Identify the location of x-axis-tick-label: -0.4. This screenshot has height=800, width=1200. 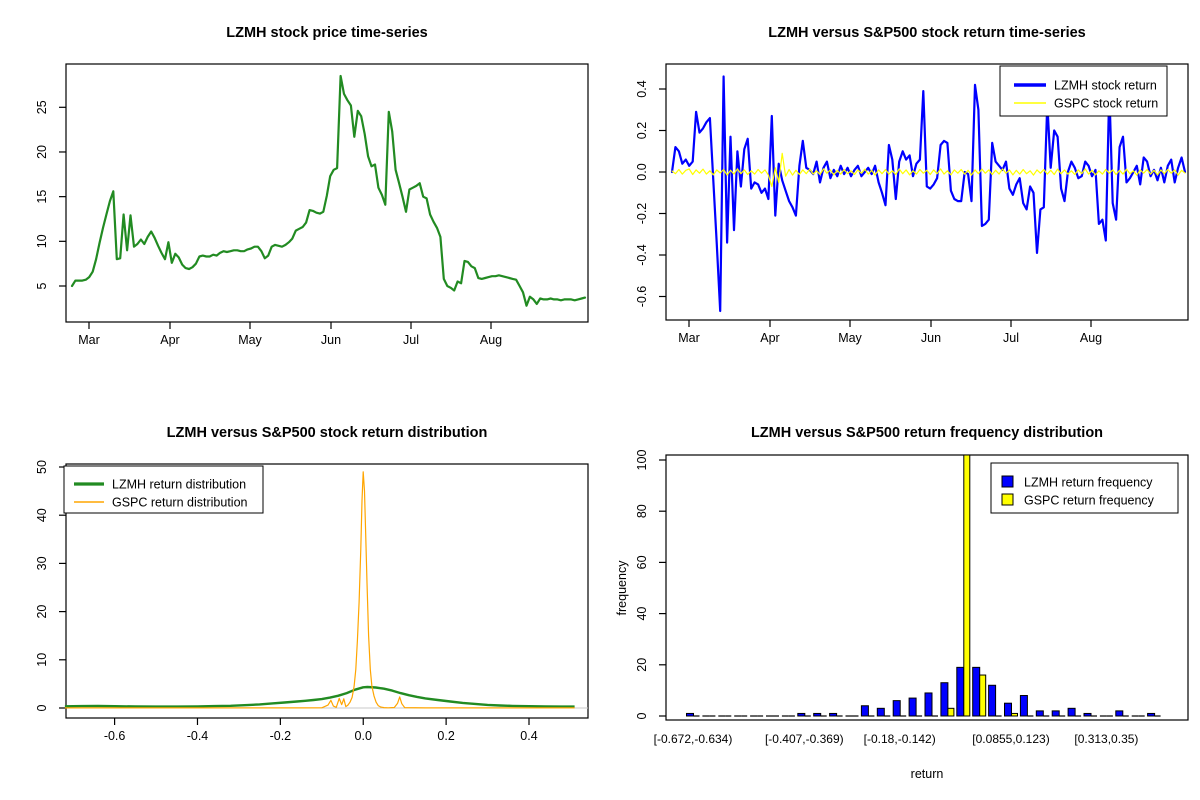
(198, 736).